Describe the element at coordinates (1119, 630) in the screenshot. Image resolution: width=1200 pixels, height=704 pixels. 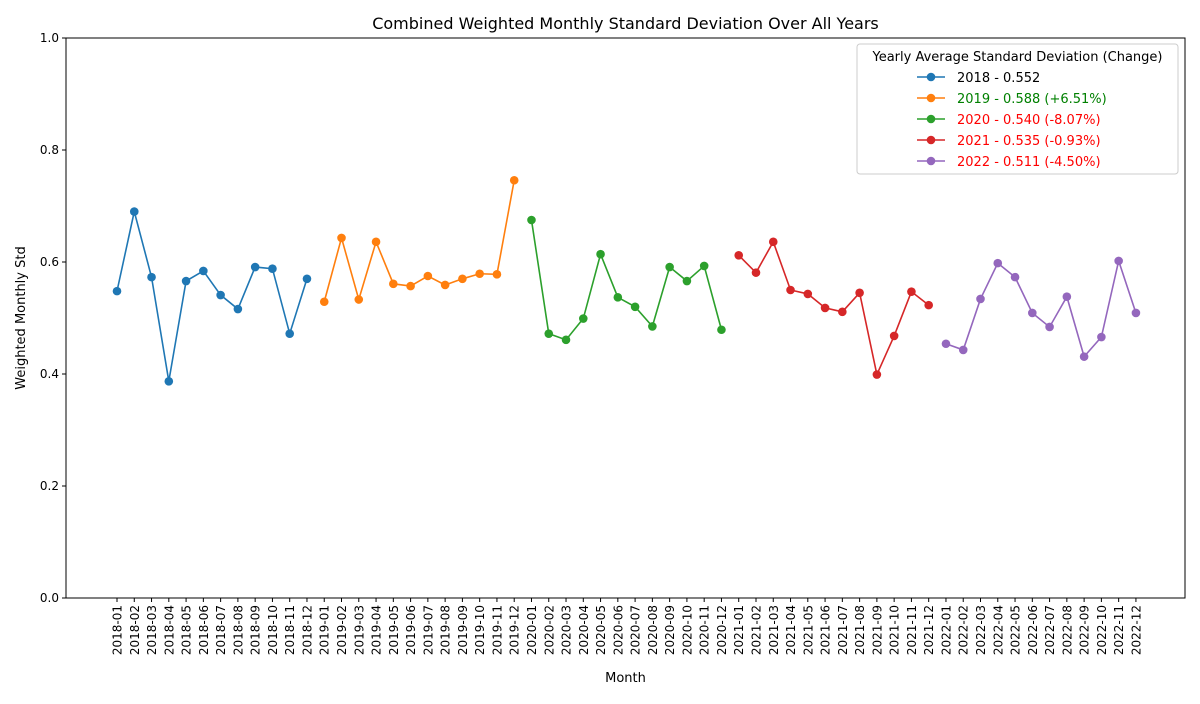
I see `x-tick-label: 2022-11` at that location.